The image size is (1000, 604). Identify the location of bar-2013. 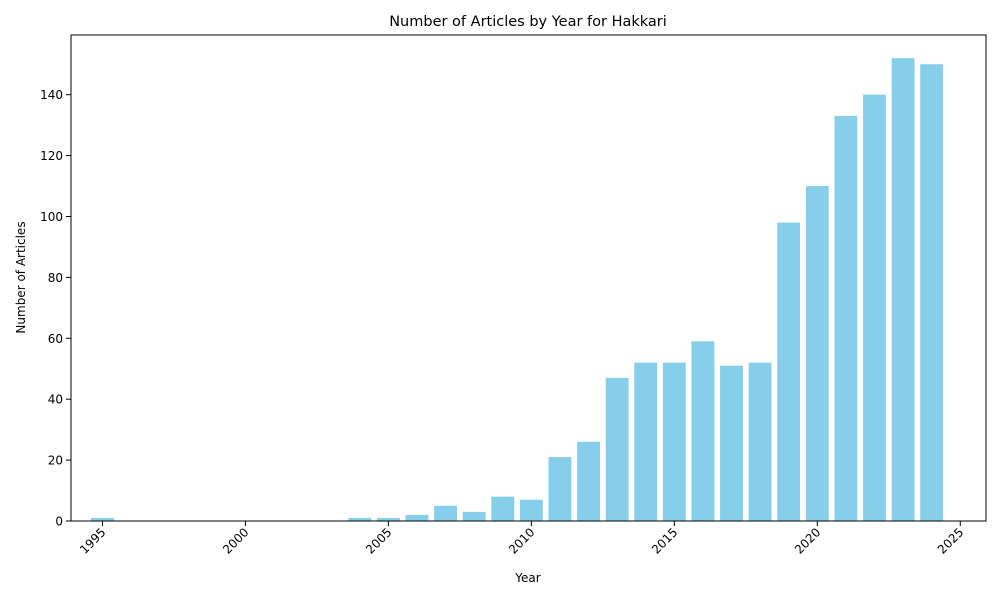
(617, 449).